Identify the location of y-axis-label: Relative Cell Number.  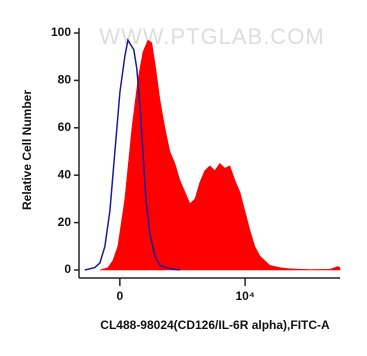
(27, 150).